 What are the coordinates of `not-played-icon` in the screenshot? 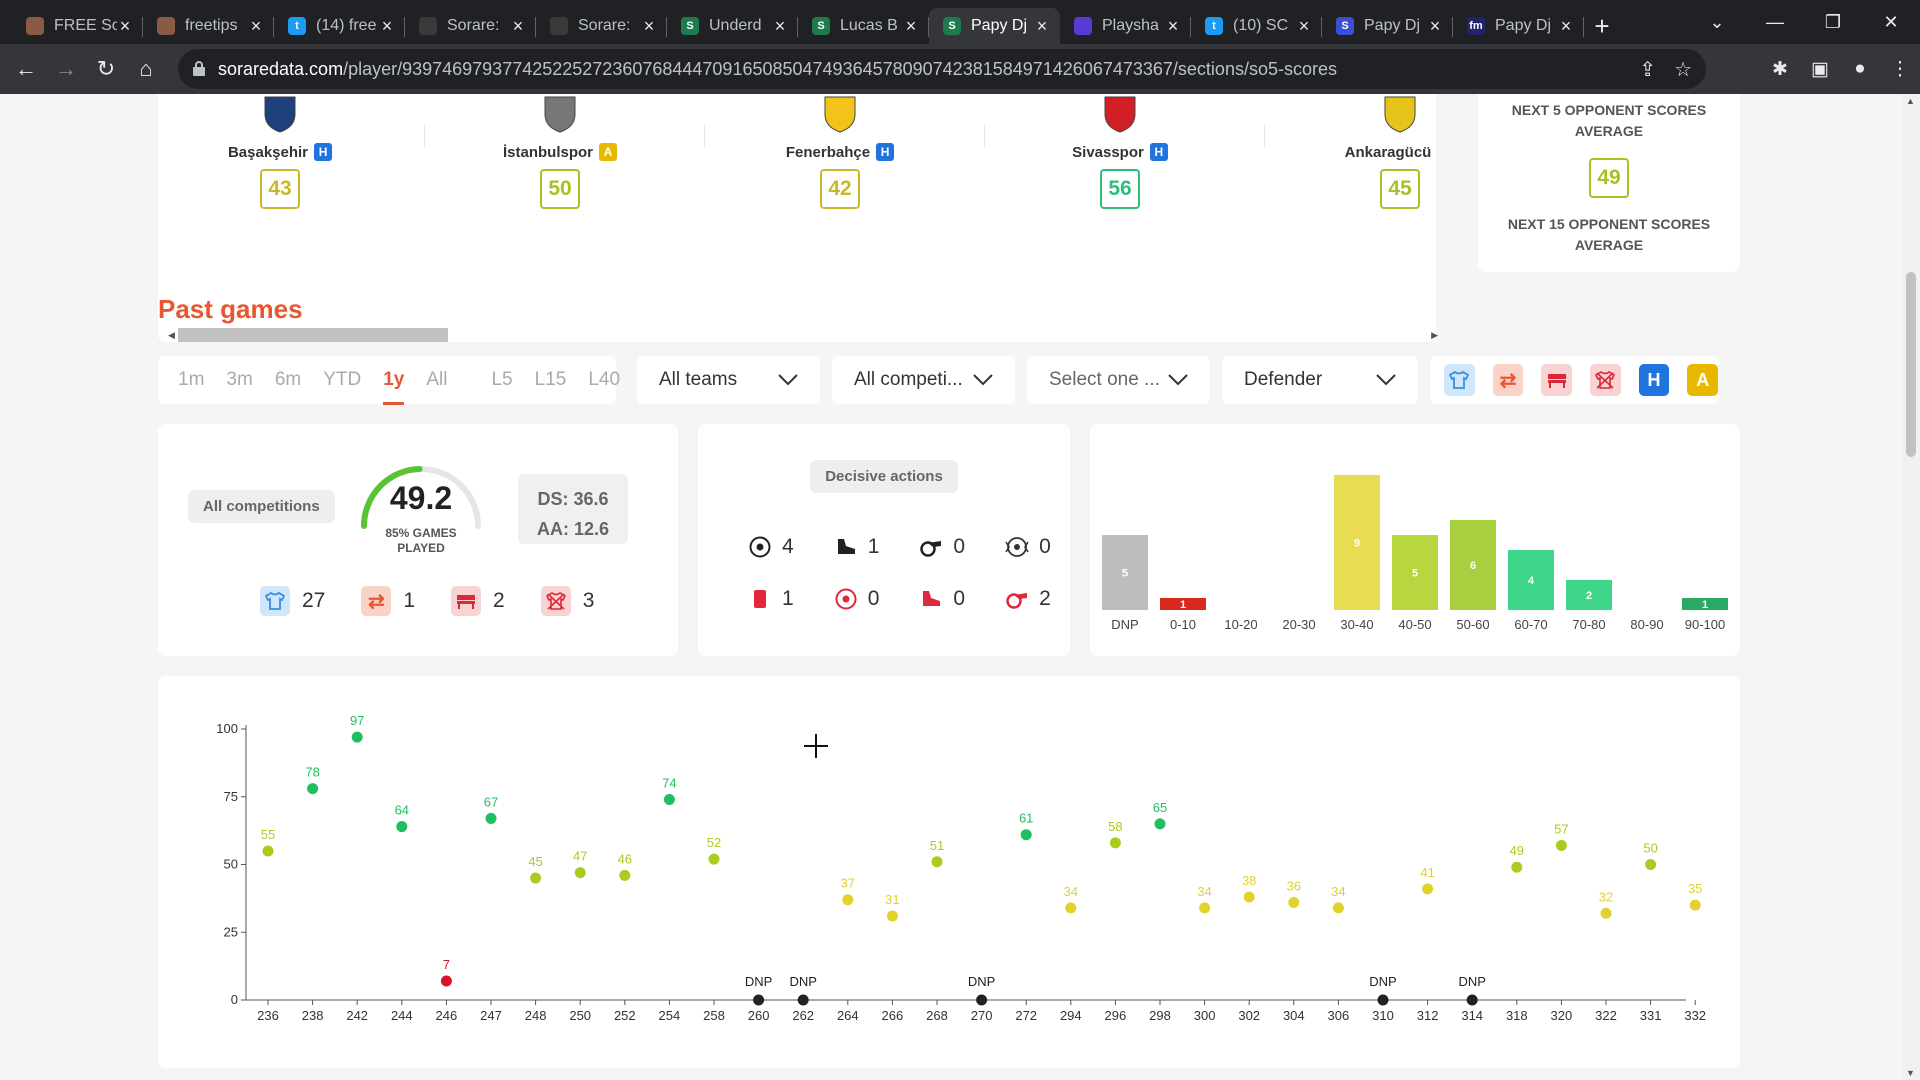 It's located at (1605, 380).